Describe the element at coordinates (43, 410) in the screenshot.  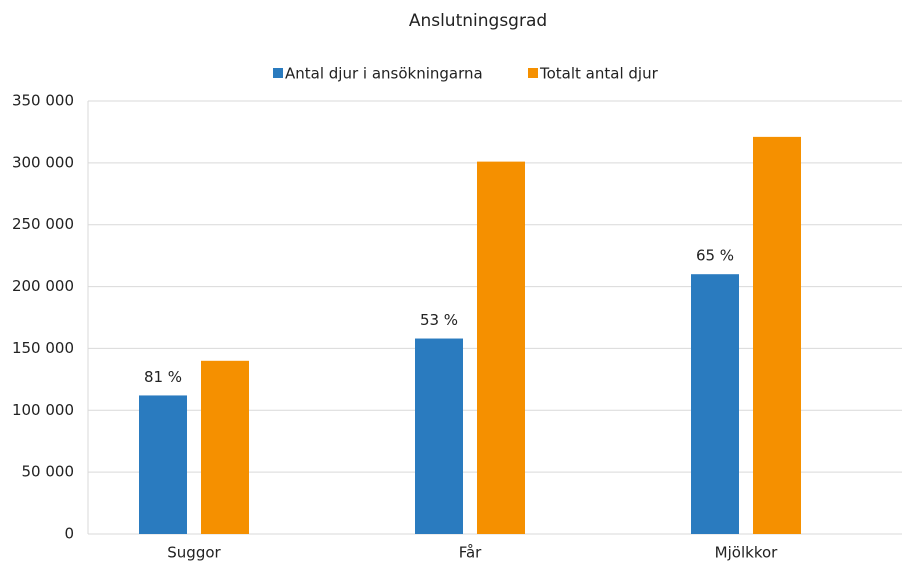
I see `y-tick-label: 100 000` at that location.